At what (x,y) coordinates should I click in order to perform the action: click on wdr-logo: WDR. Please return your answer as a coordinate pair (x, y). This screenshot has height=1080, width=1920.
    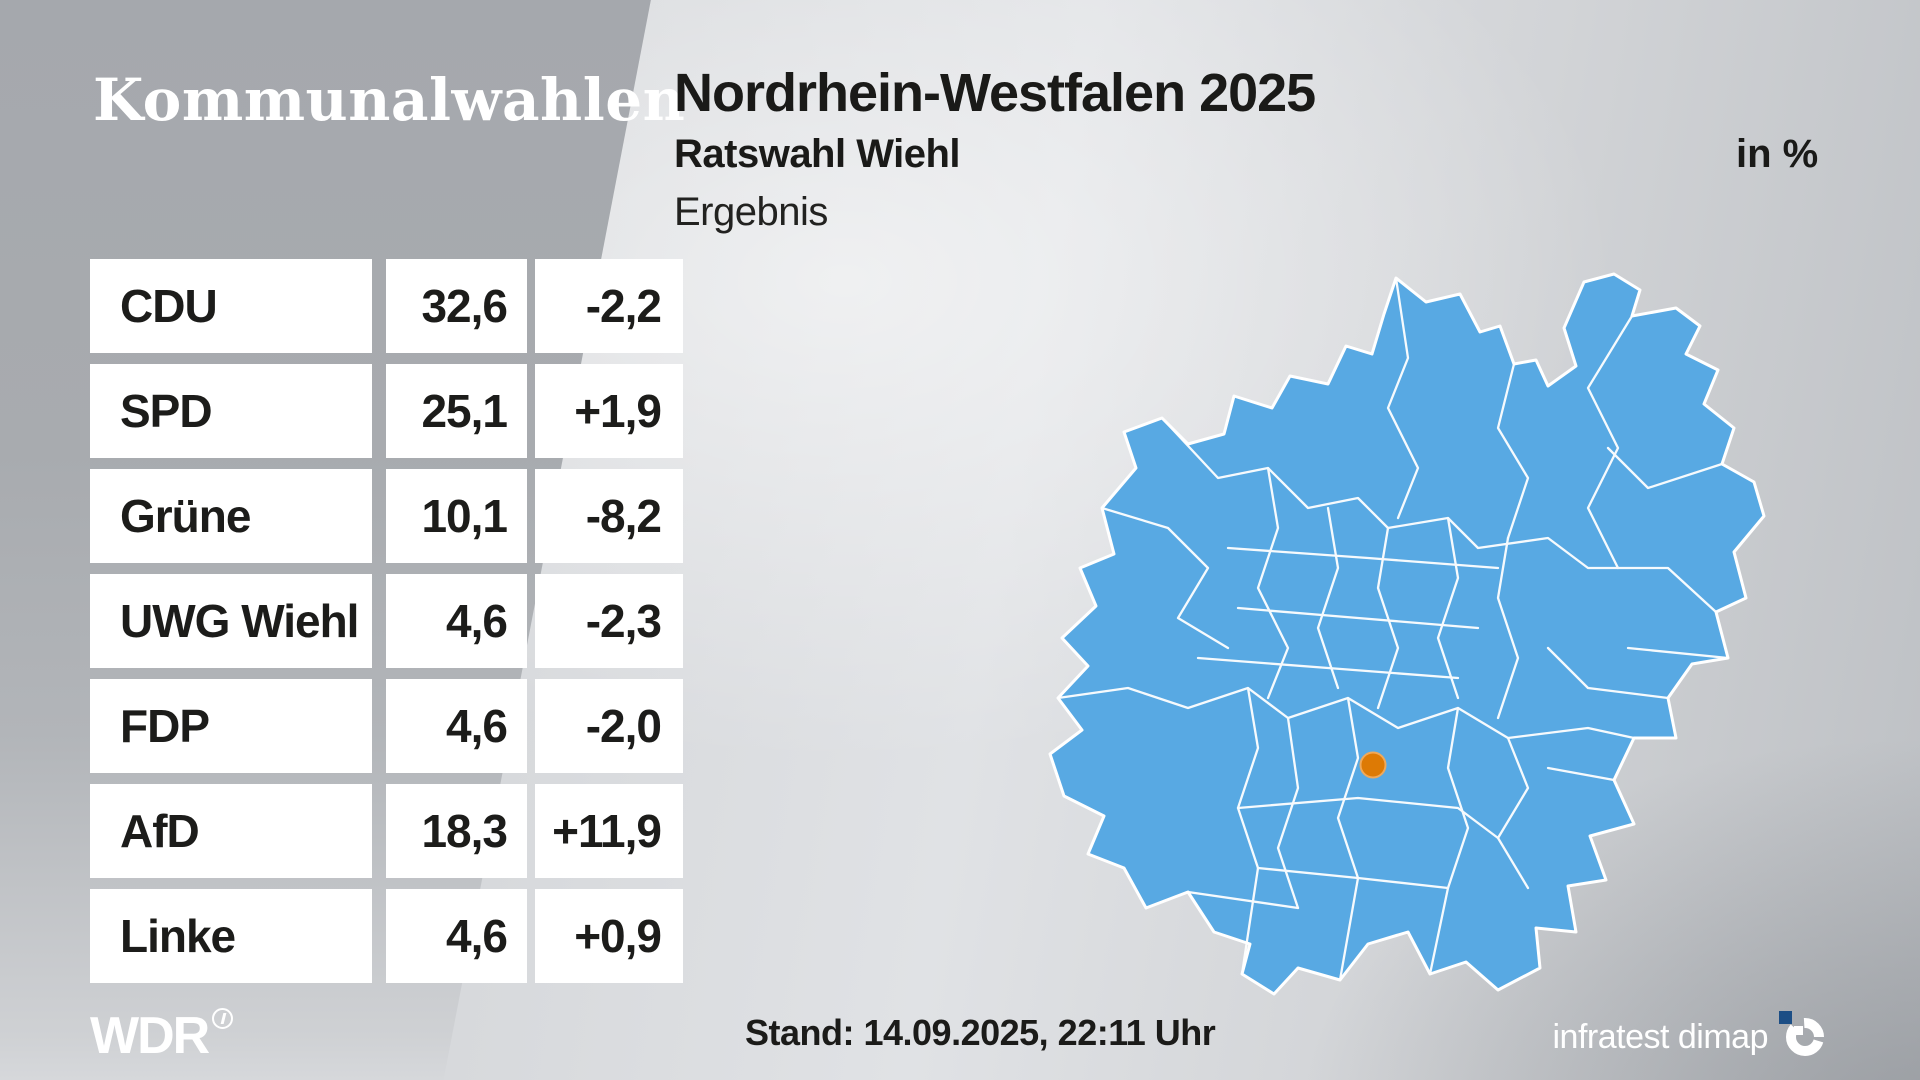
    Looking at the image, I should click on (162, 1036).